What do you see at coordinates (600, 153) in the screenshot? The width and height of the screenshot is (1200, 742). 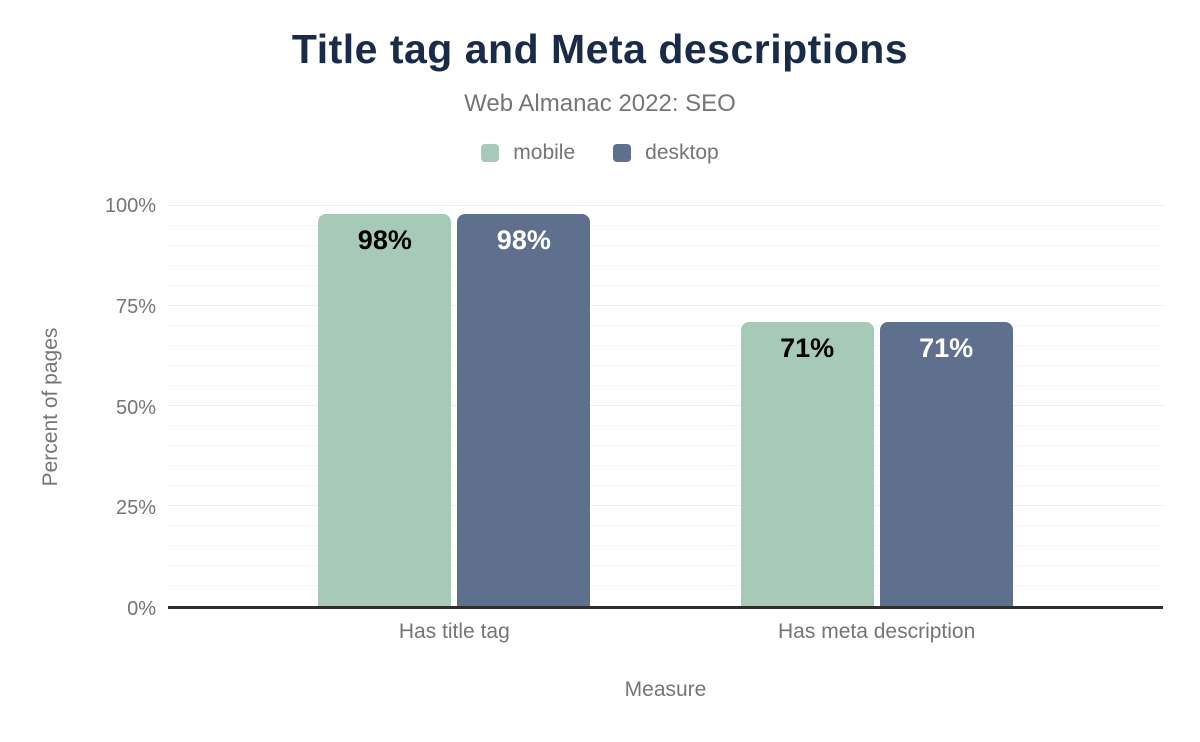 I see `legend: mobile desktop` at bounding box center [600, 153].